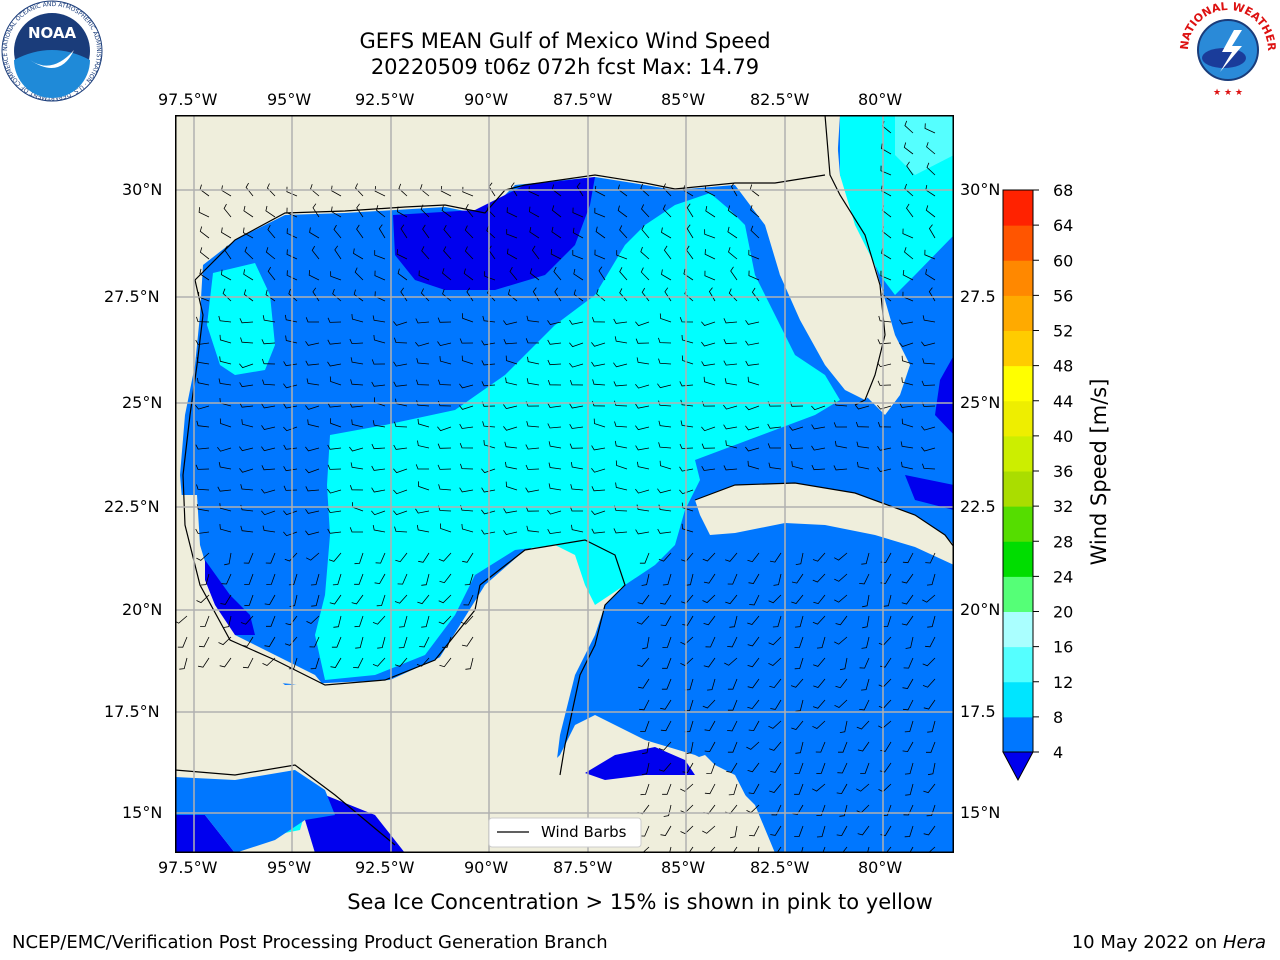 The height and width of the screenshot is (960, 1280). Describe the element at coordinates (980, 402) in the screenshot. I see `lat-label-right-25: 25°N` at that location.